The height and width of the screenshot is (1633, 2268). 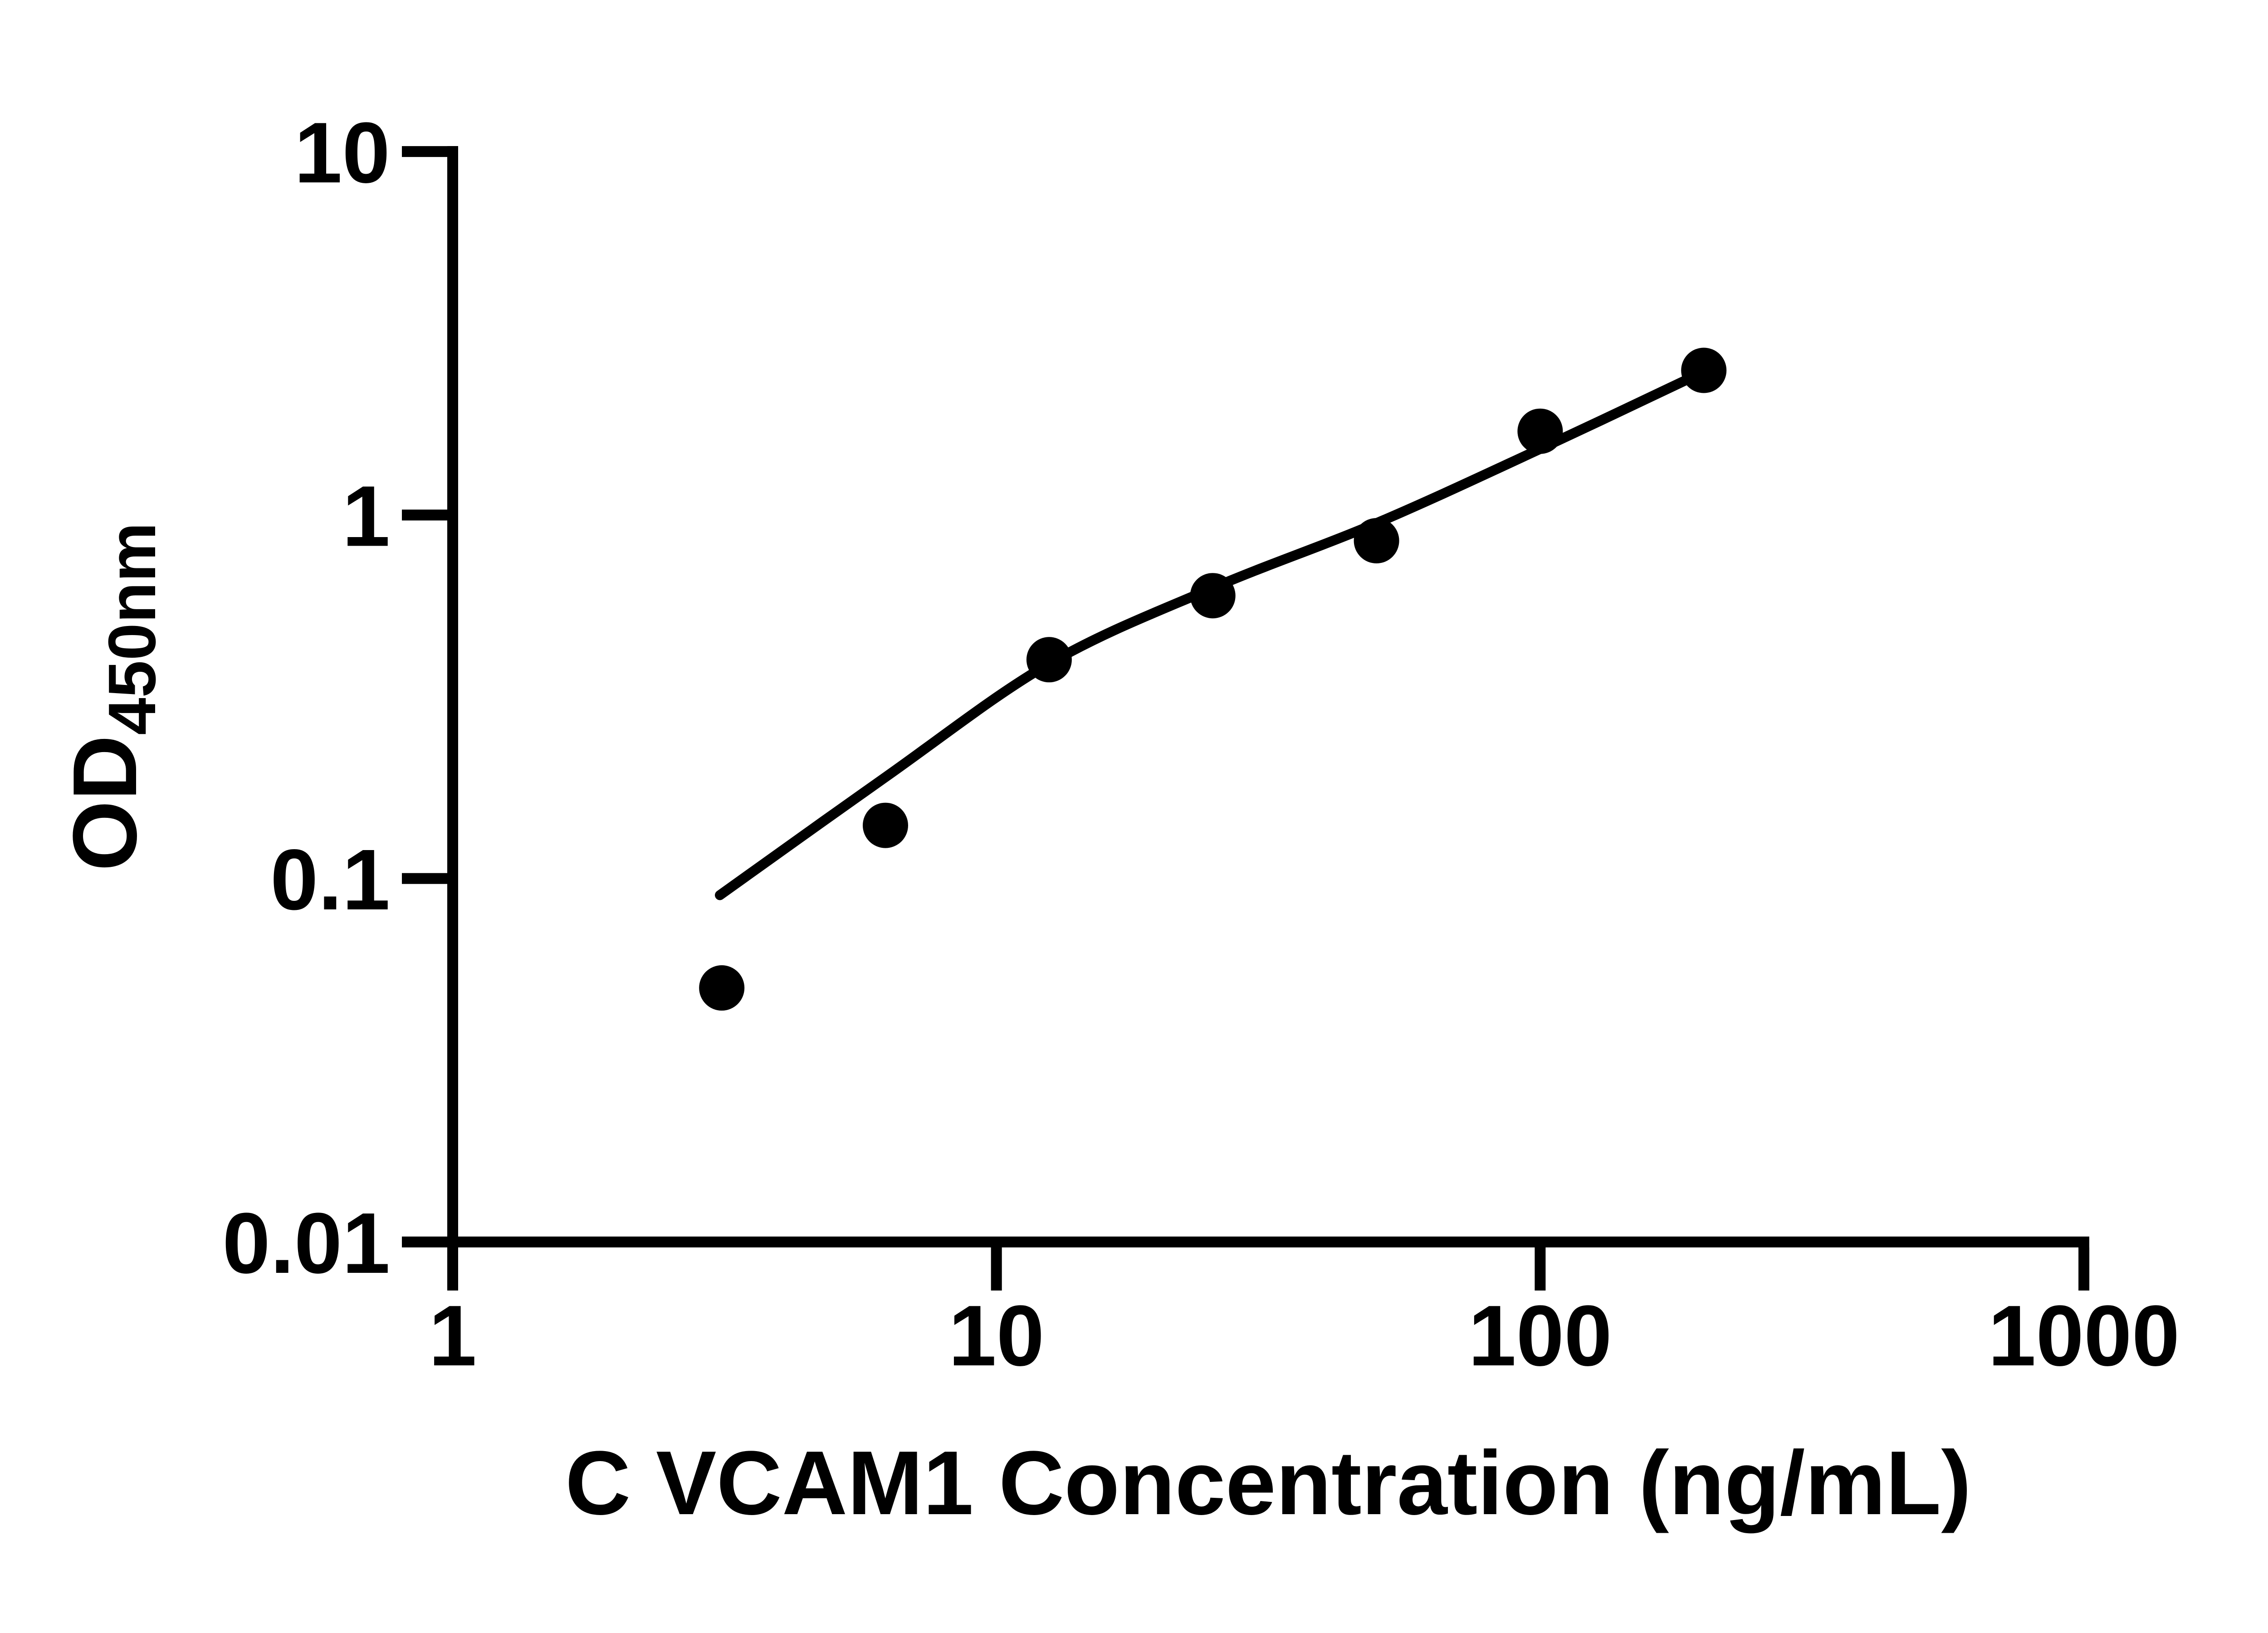 What do you see at coordinates (1268, 1483) in the screenshot?
I see `x-axis-title: C VCAM1 Concentration (ng/mL)` at bounding box center [1268, 1483].